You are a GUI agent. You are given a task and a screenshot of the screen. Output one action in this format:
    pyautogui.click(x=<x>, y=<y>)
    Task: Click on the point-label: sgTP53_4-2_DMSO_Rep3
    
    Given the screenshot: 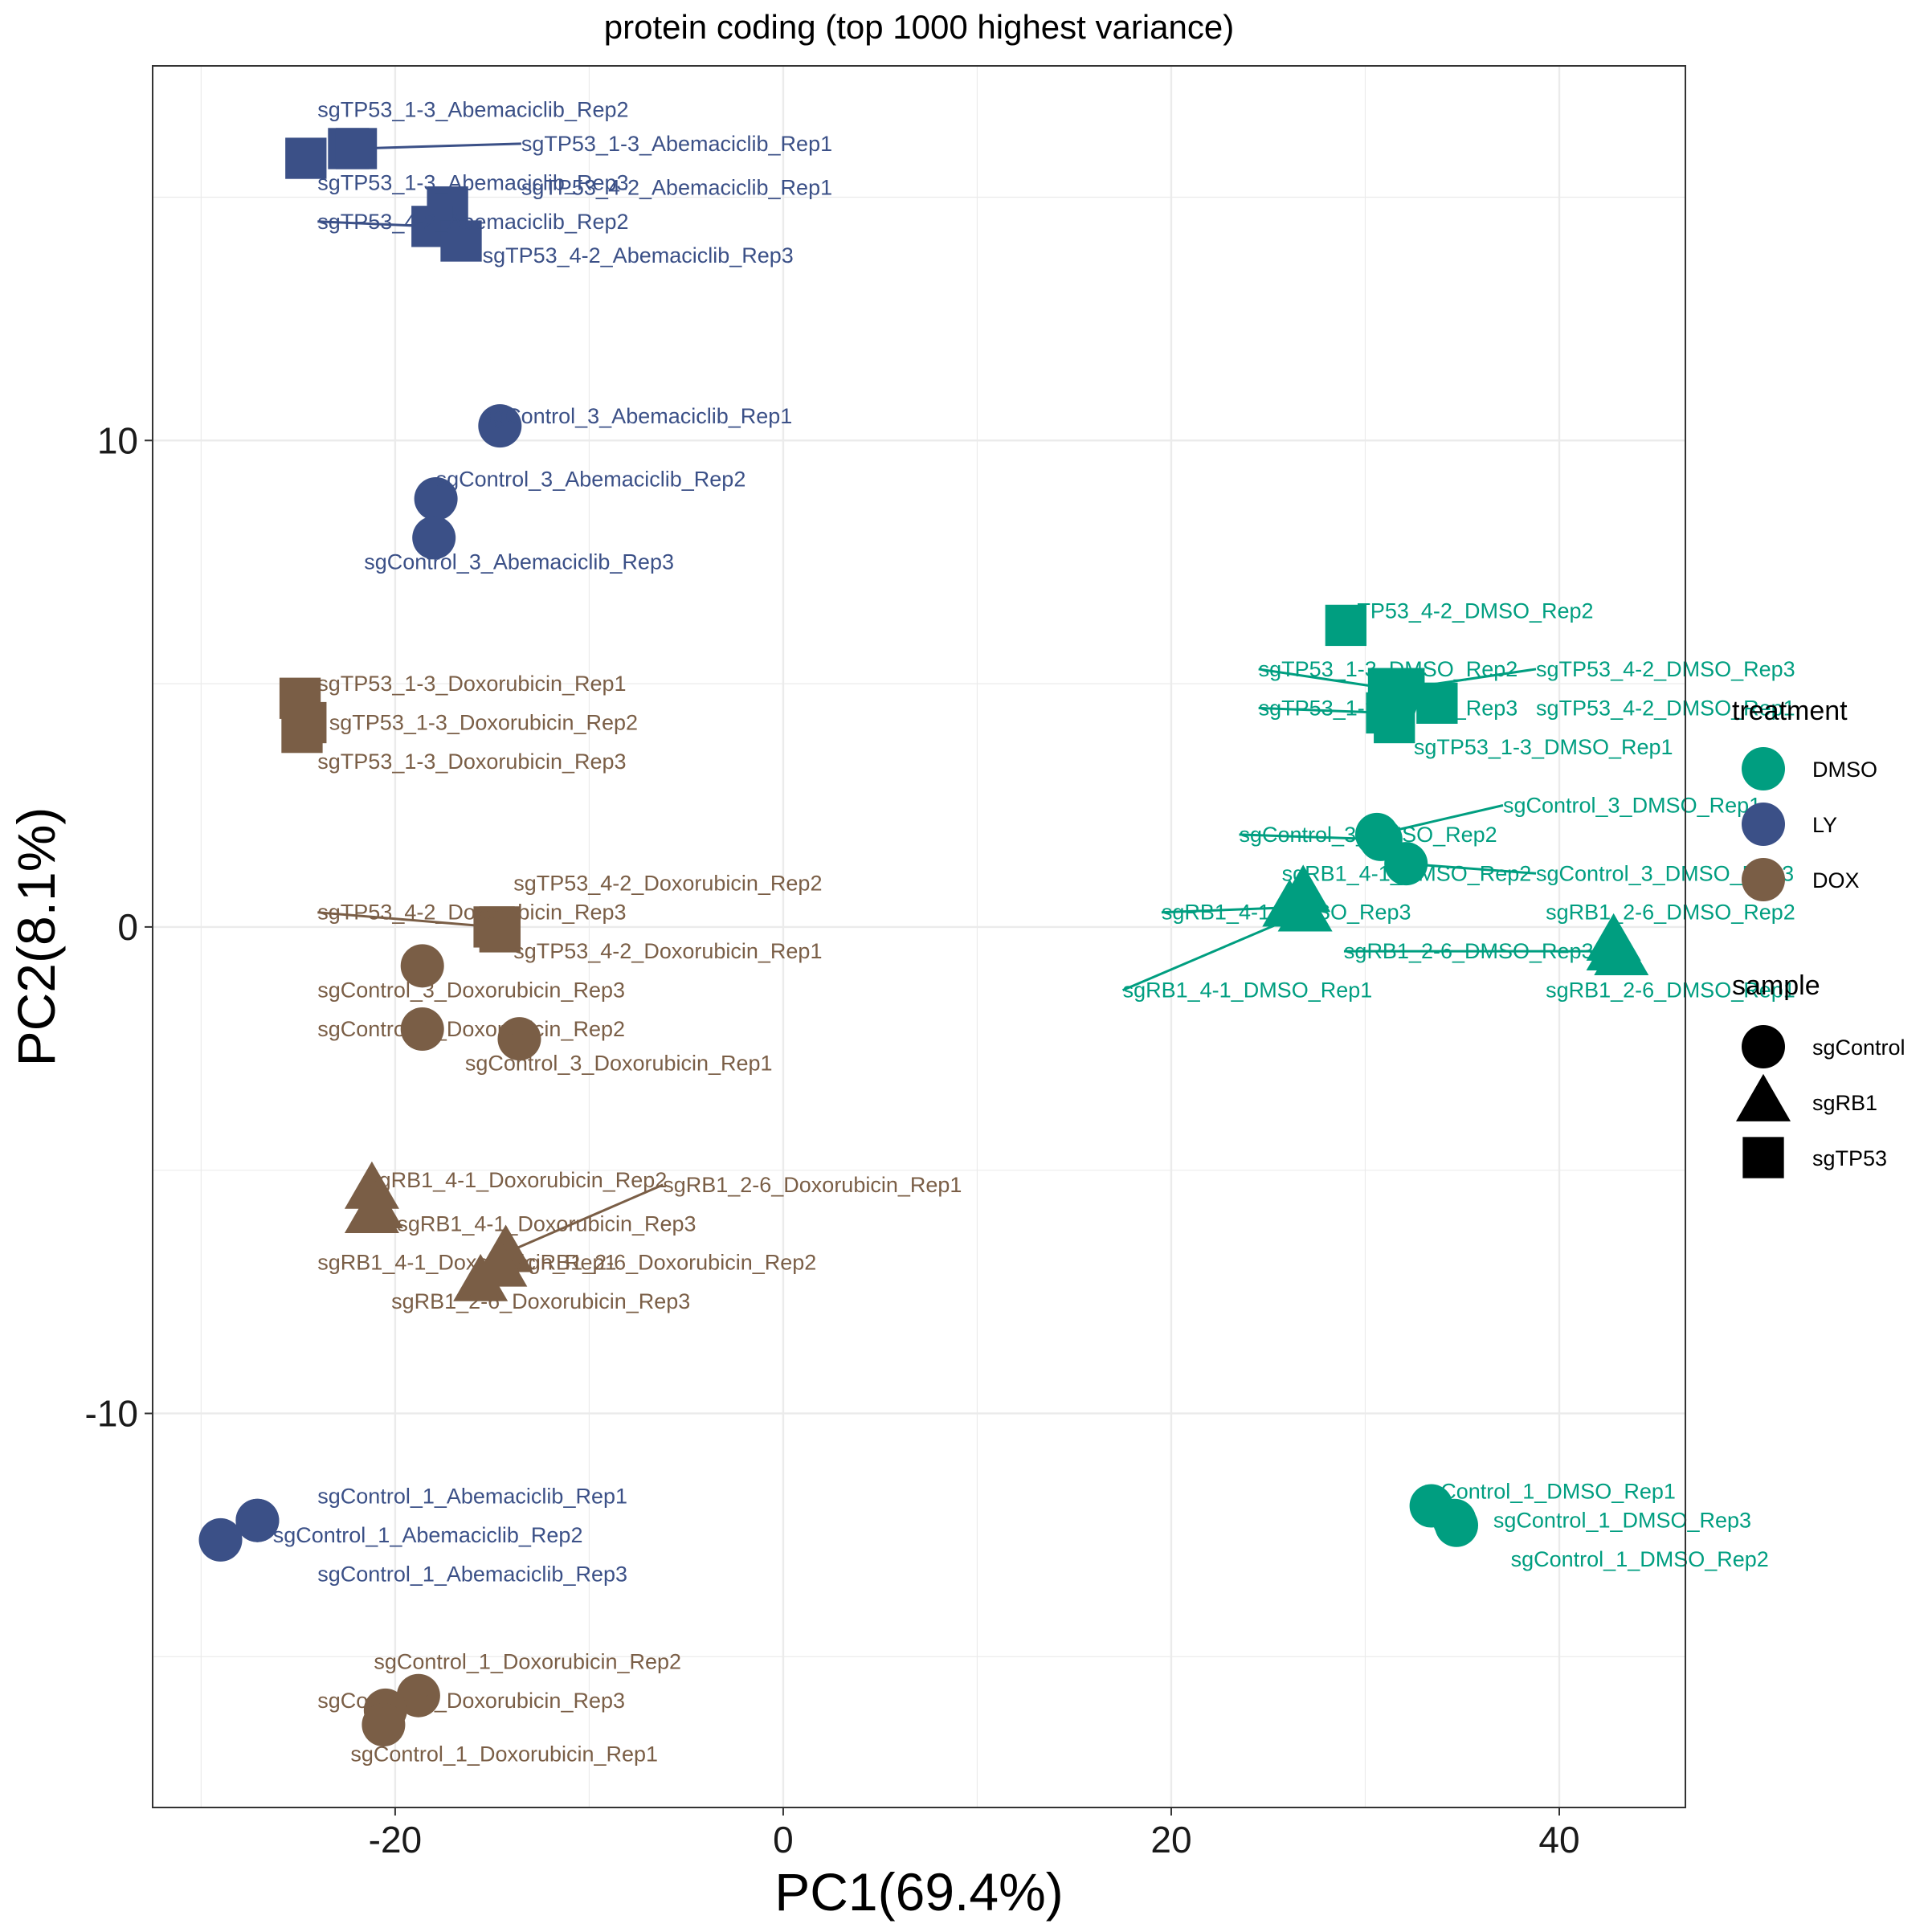 What is the action you would take?
    pyautogui.click(x=1665, y=669)
    